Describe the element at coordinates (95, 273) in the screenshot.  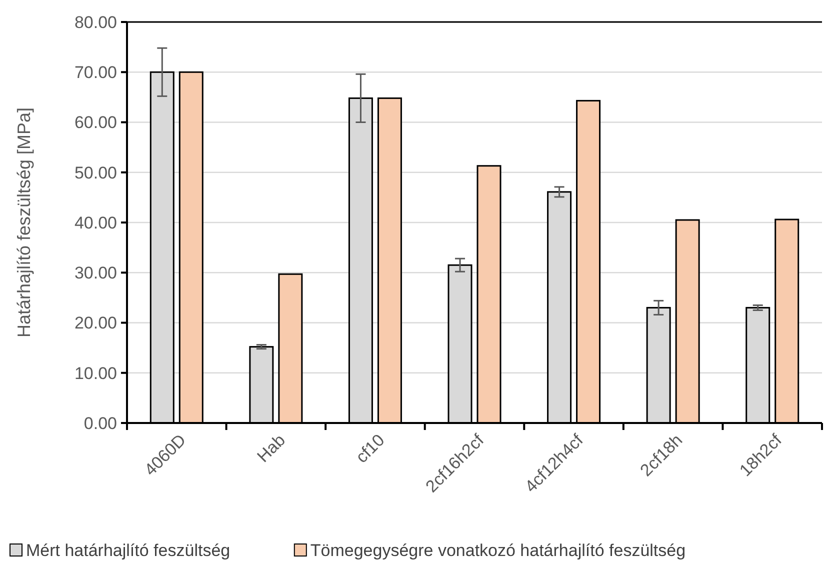
I see `y-tick-label: 30.00` at that location.